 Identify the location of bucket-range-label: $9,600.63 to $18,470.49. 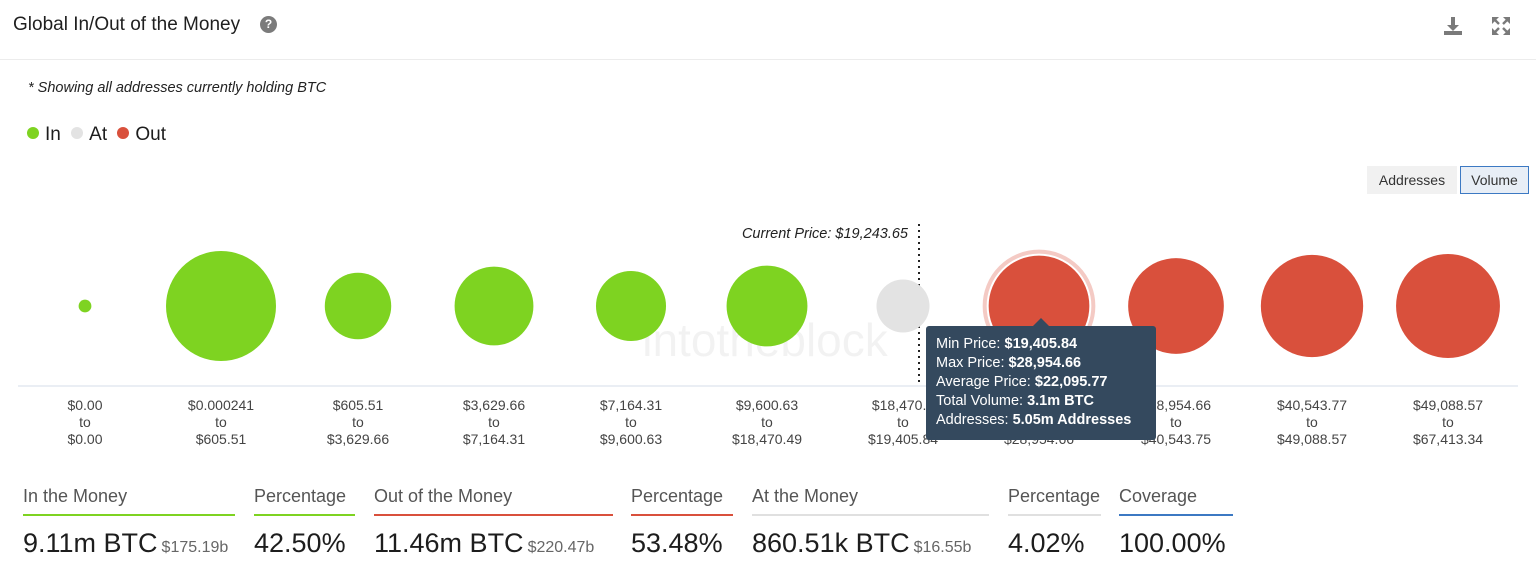
(767, 422).